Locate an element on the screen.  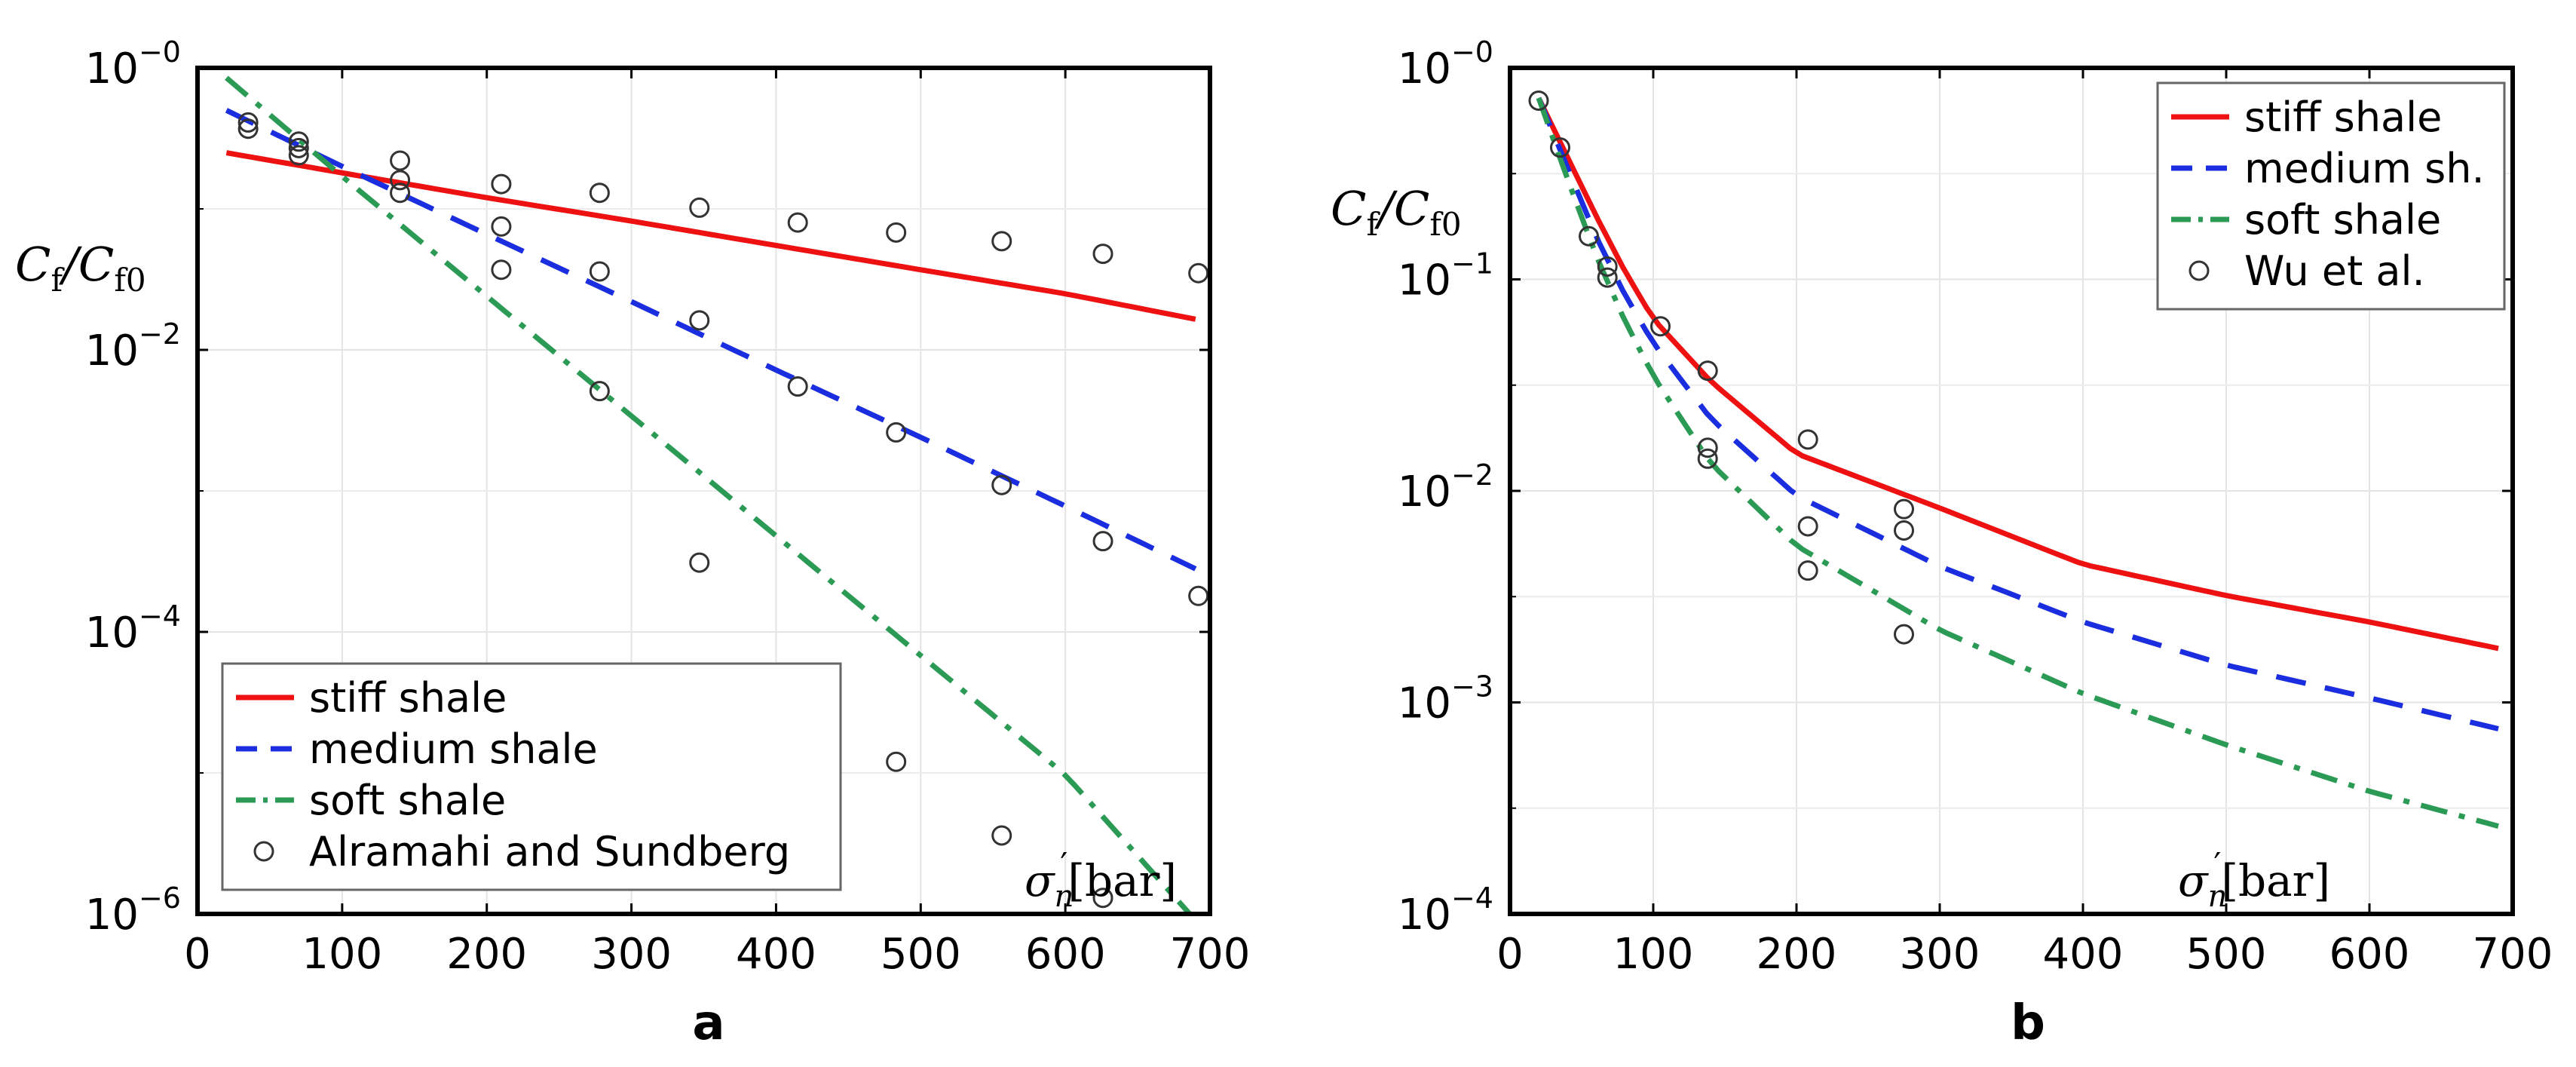
y-label-sub2: f0 is located at coordinates (129, 280).